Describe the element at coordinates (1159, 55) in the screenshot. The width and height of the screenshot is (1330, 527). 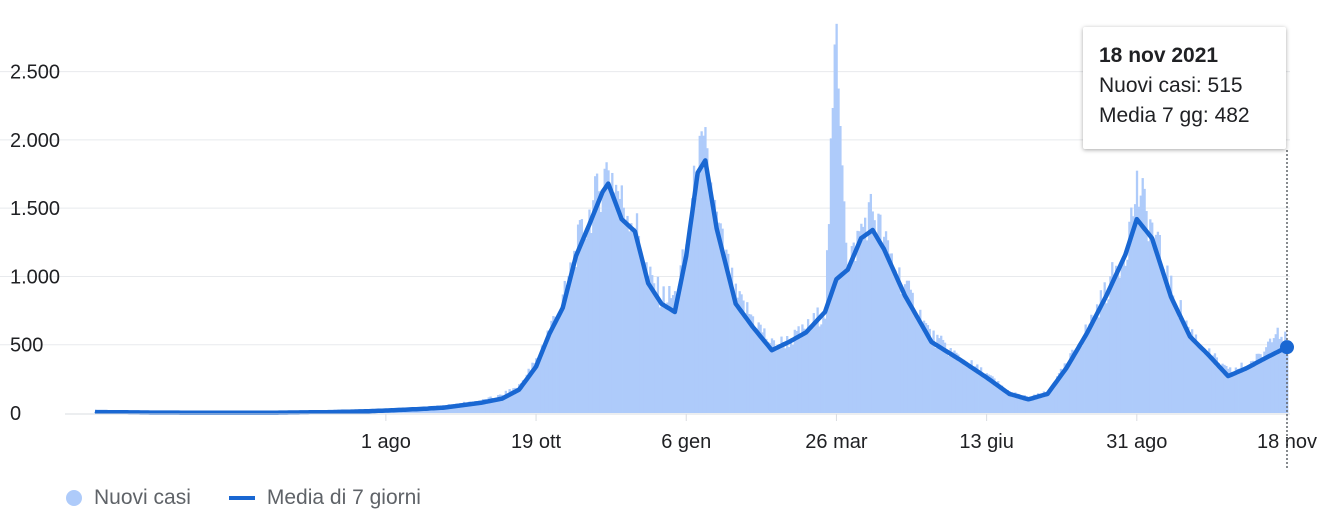
I see `tooltip-date: 18 nov 2021` at that location.